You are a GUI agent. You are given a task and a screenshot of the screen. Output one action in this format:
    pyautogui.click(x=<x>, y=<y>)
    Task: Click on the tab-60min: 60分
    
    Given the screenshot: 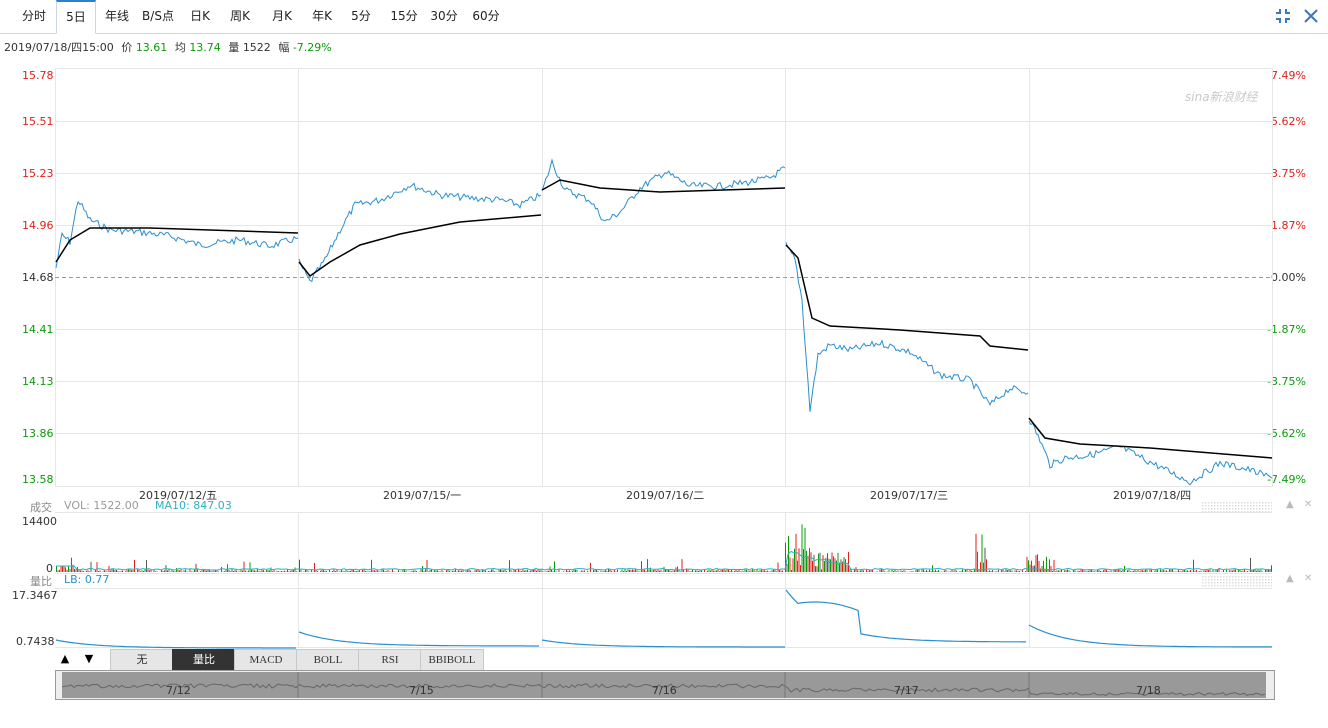 What is the action you would take?
    pyautogui.click(x=486, y=16)
    